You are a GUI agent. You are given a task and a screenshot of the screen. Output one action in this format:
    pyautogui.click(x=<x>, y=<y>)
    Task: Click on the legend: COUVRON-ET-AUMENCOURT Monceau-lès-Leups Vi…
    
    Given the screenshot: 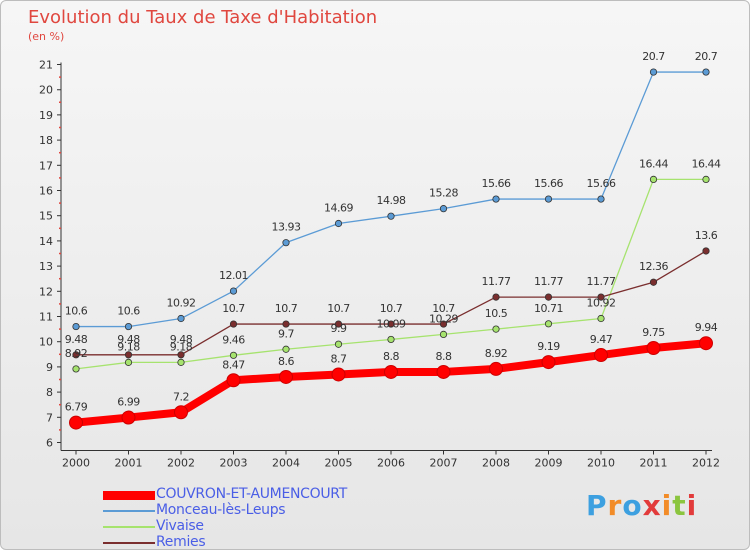 What is the action you would take?
    pyautogui.click(x=263, y=517)
    